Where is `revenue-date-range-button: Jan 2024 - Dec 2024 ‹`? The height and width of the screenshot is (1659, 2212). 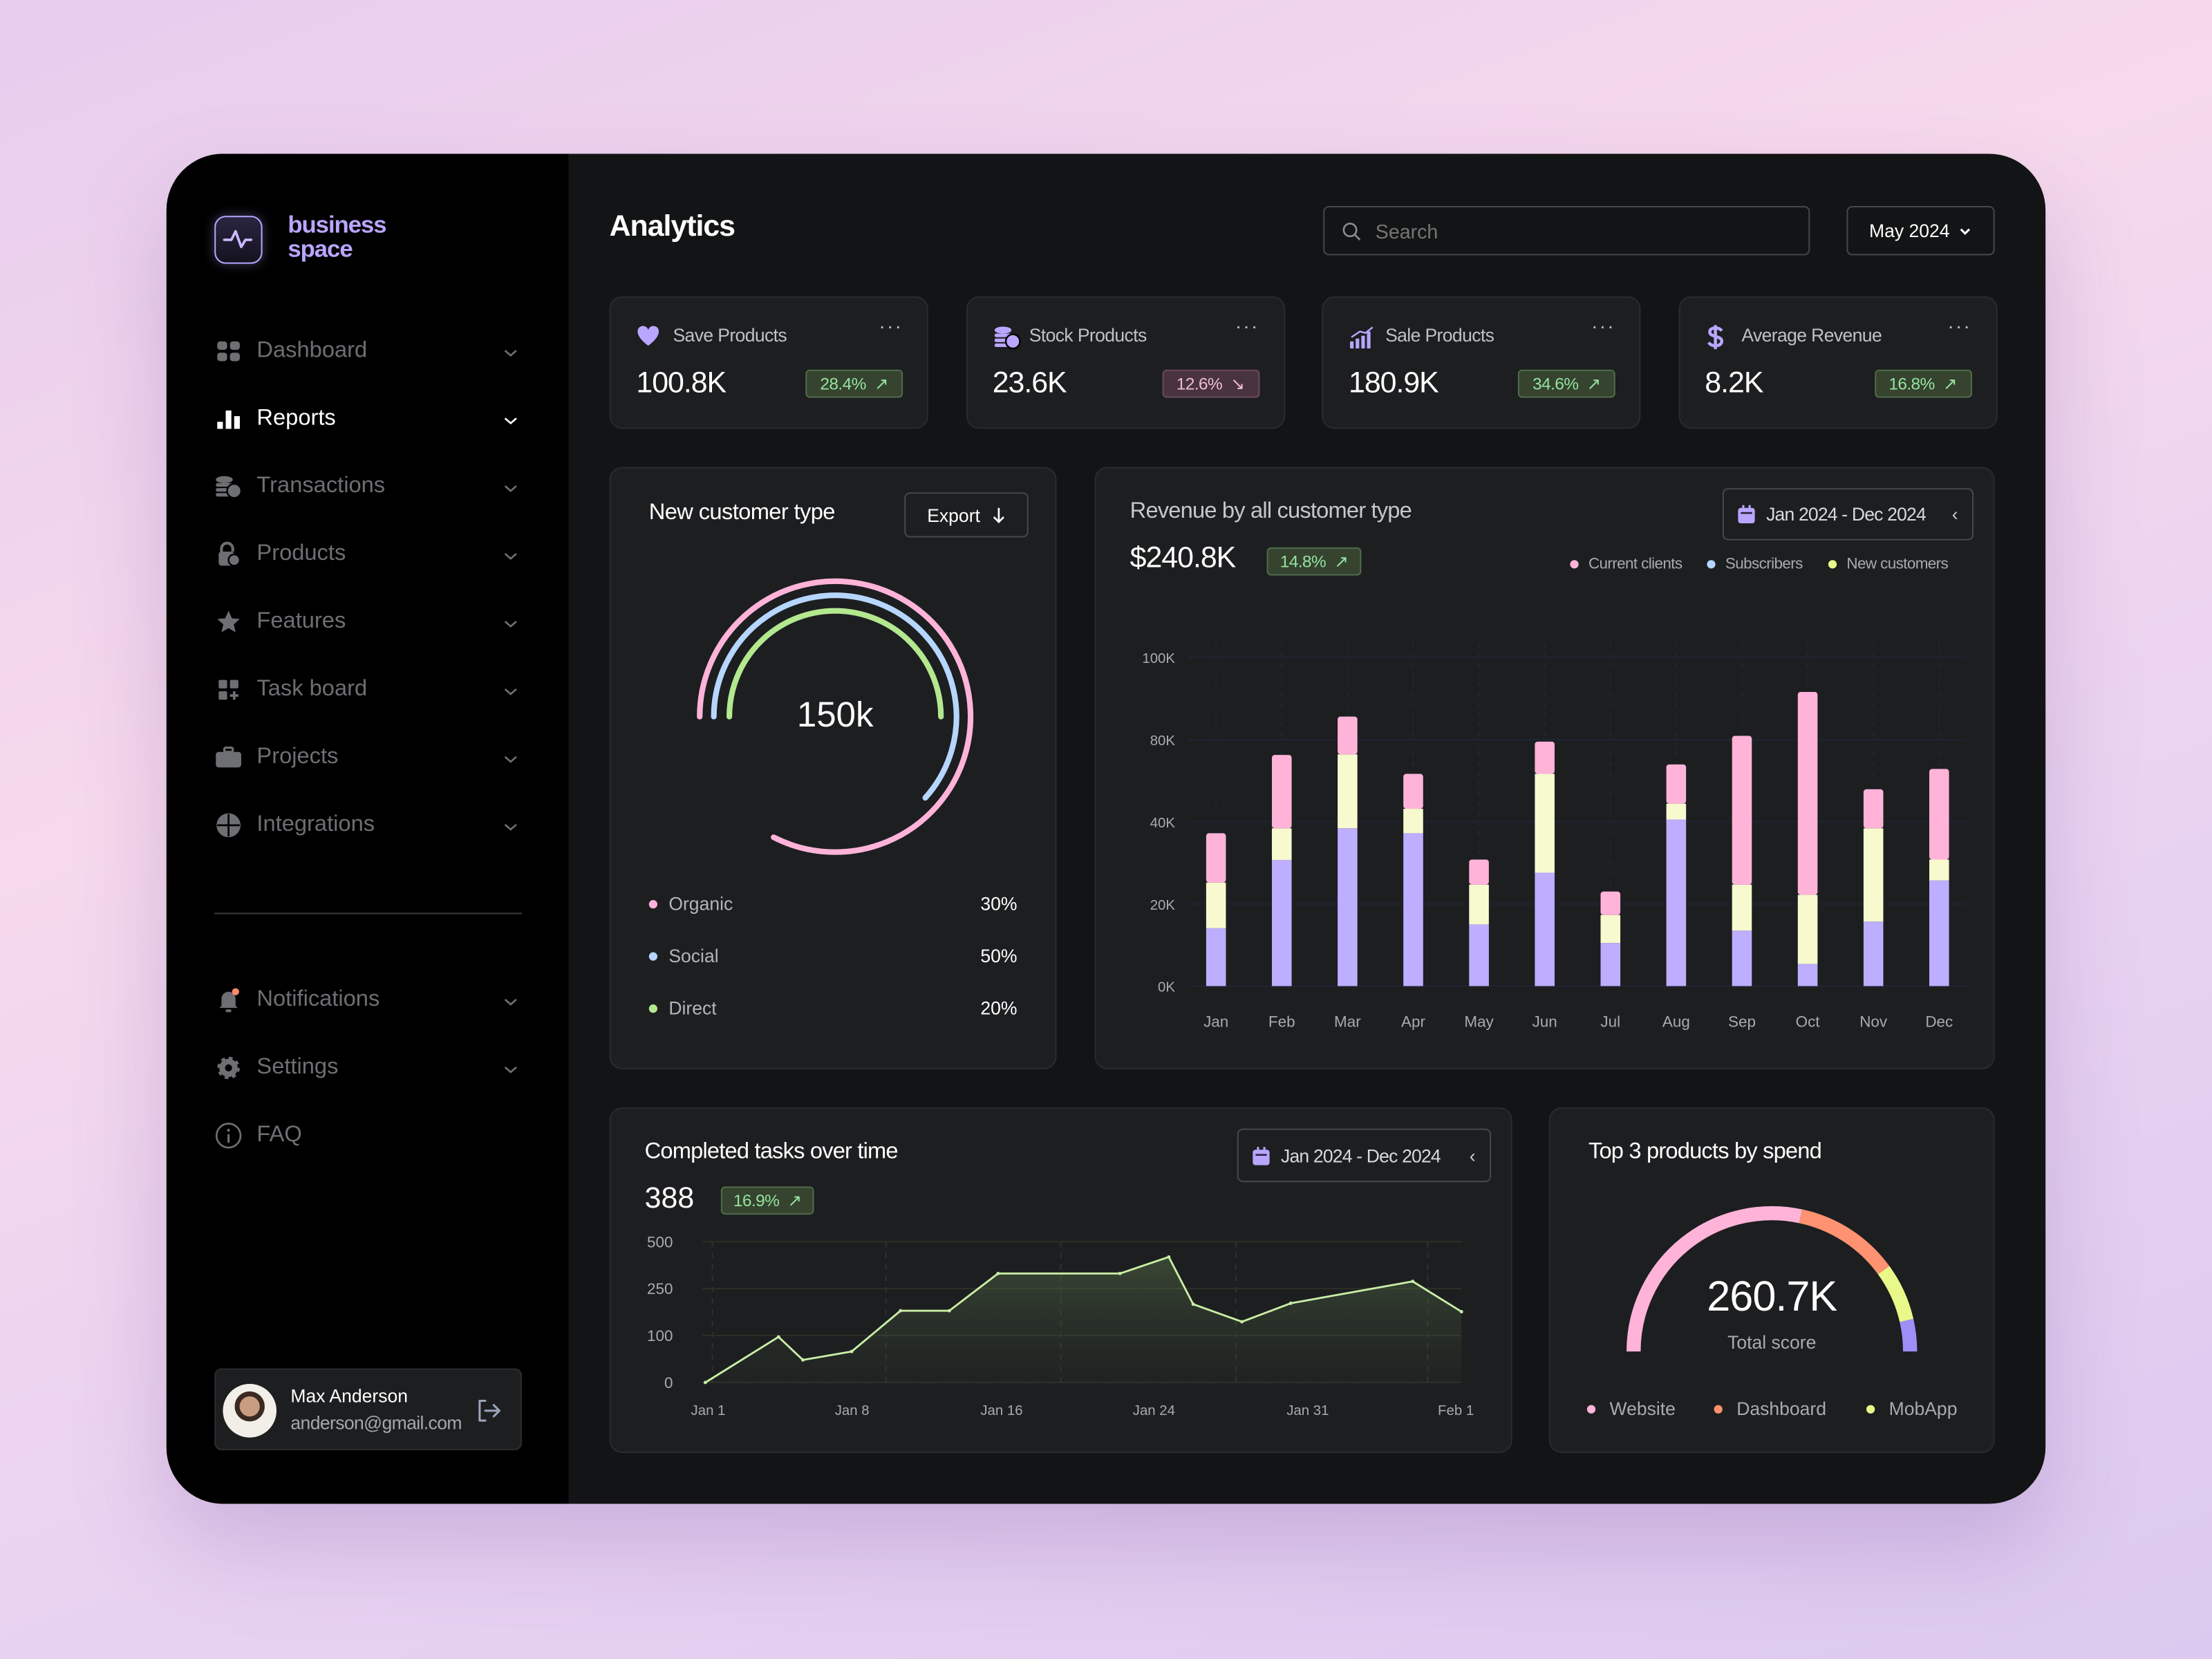
revenue-date-range-button: Jan 2024 - Dec 2024 ‹ is located at coordinates (1848, 514).